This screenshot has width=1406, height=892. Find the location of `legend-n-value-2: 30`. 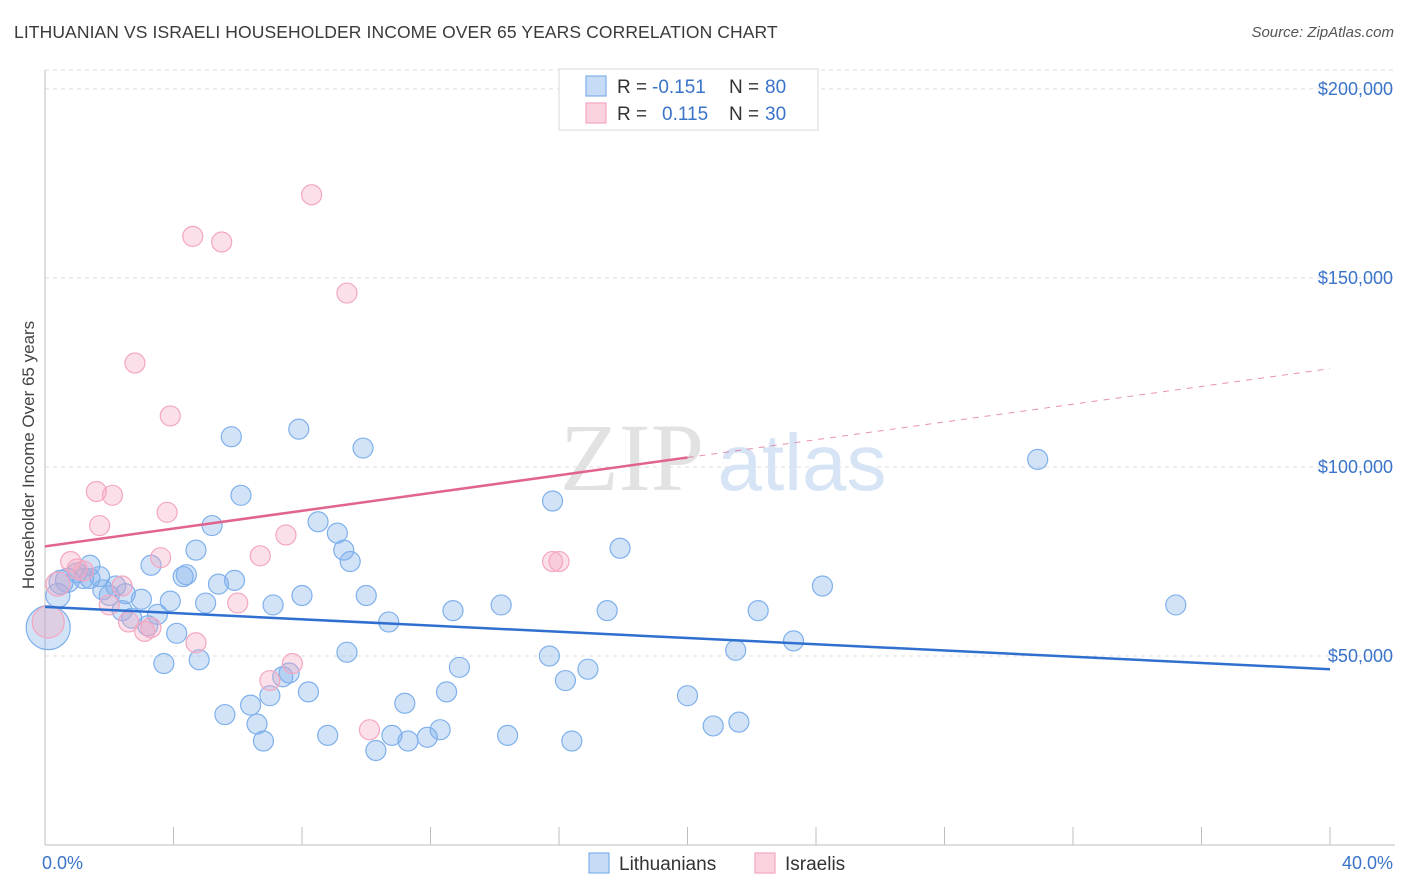

legend-n-value-2: 30 is located at coordinates (775, 114).